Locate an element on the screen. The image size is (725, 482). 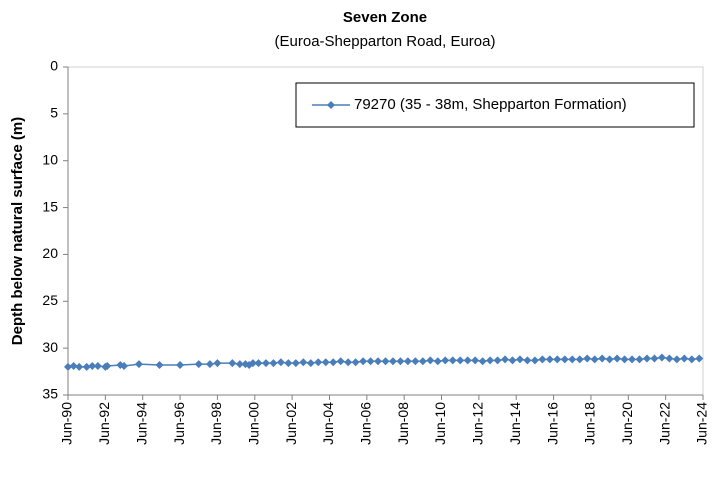
x-tick-label: Jun-08 is located at coordinates (403, 423).